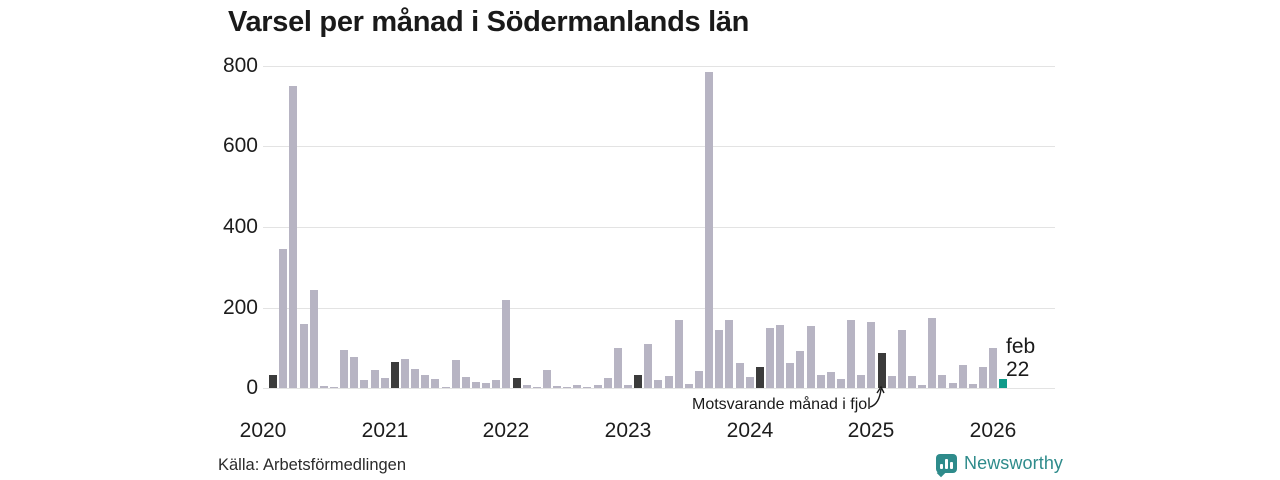  I want to click on y-tick-label-800: 800, so click(240, 65).